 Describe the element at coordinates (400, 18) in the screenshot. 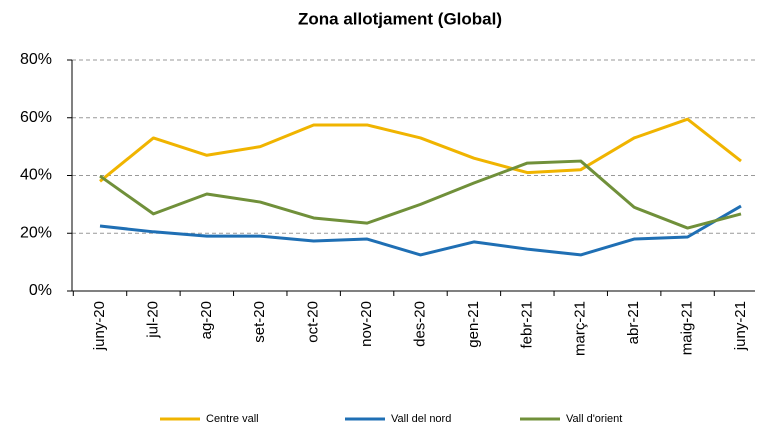

I see `chart-title: Zona allotjament (Global)` at that location.